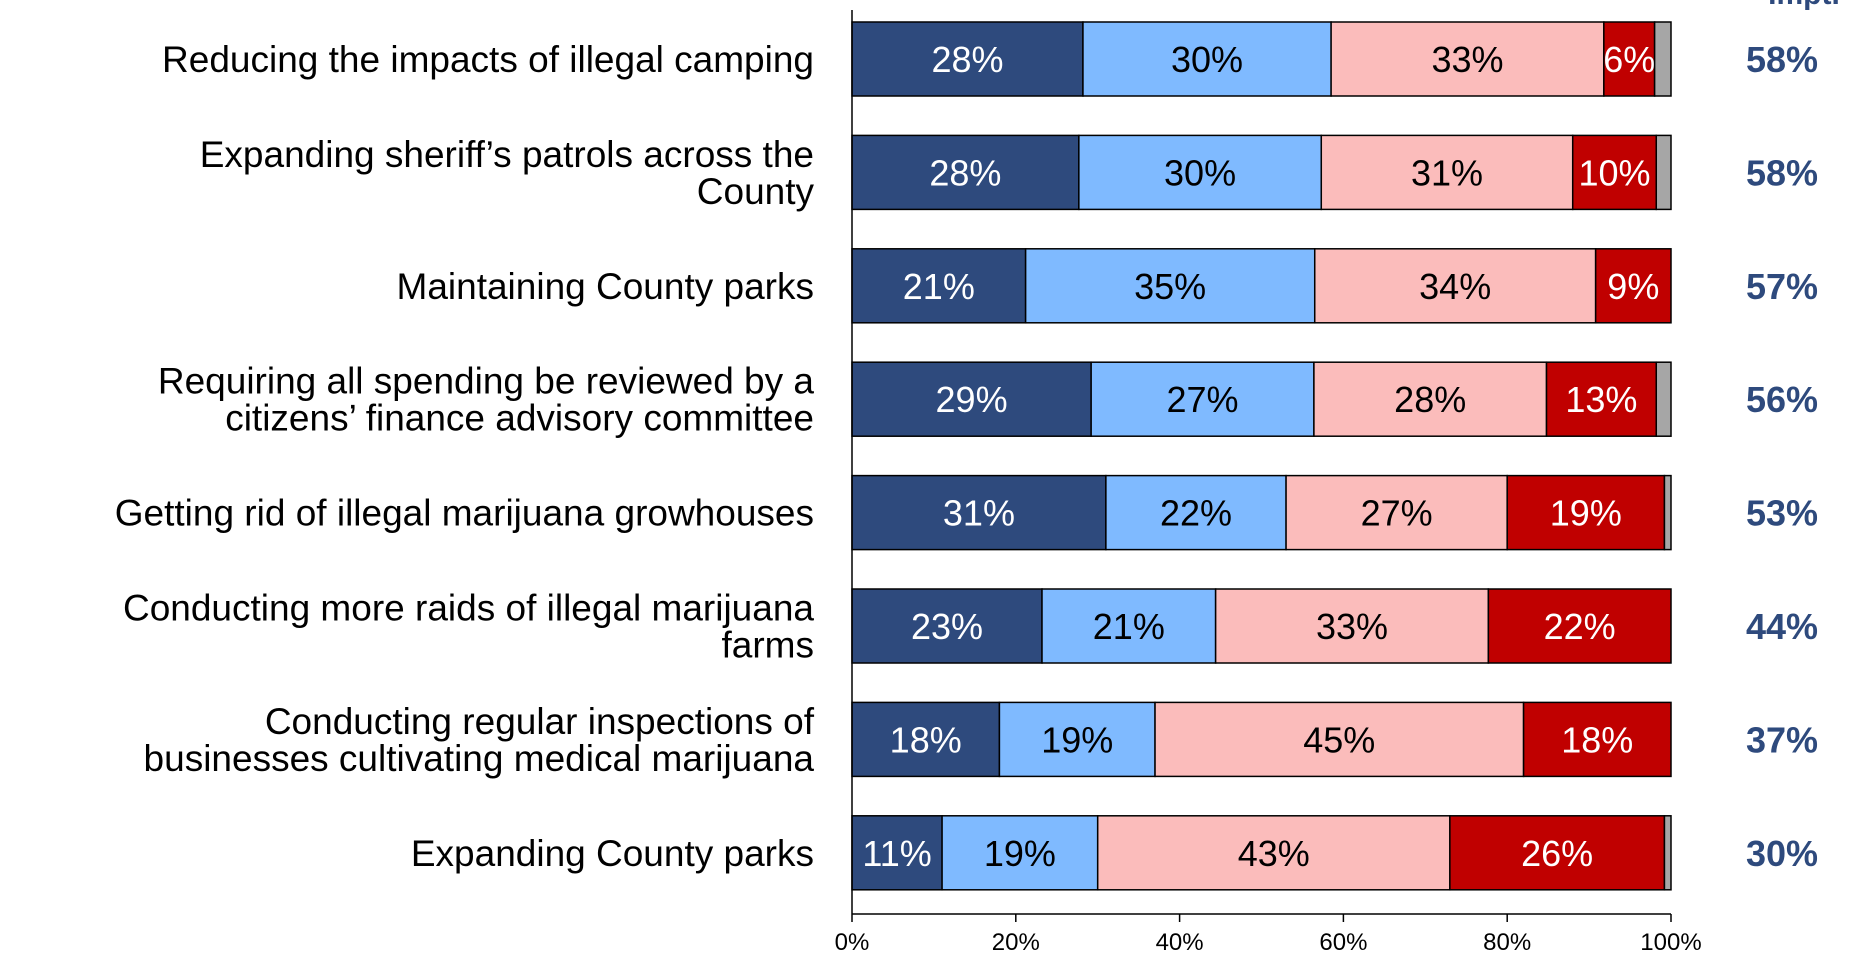 This screenshot has height=954, width=1849. Describe the element at coordinates (1782, 513) in the screenshot. I see `total-label: 53%` at that location.